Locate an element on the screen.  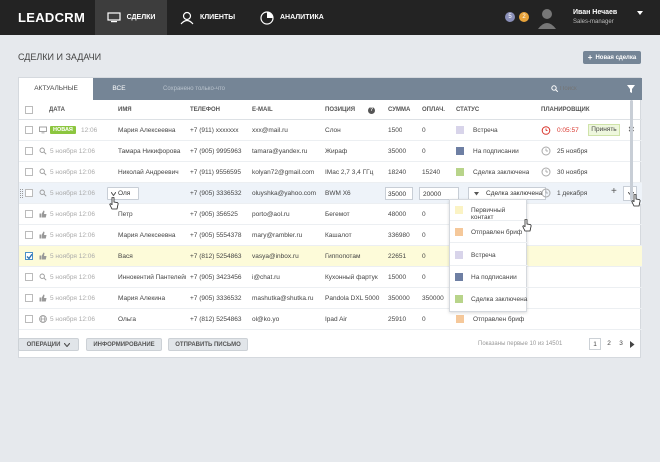
email-cell: kolyan72@gmail.com is located at coordinates (283, 172).